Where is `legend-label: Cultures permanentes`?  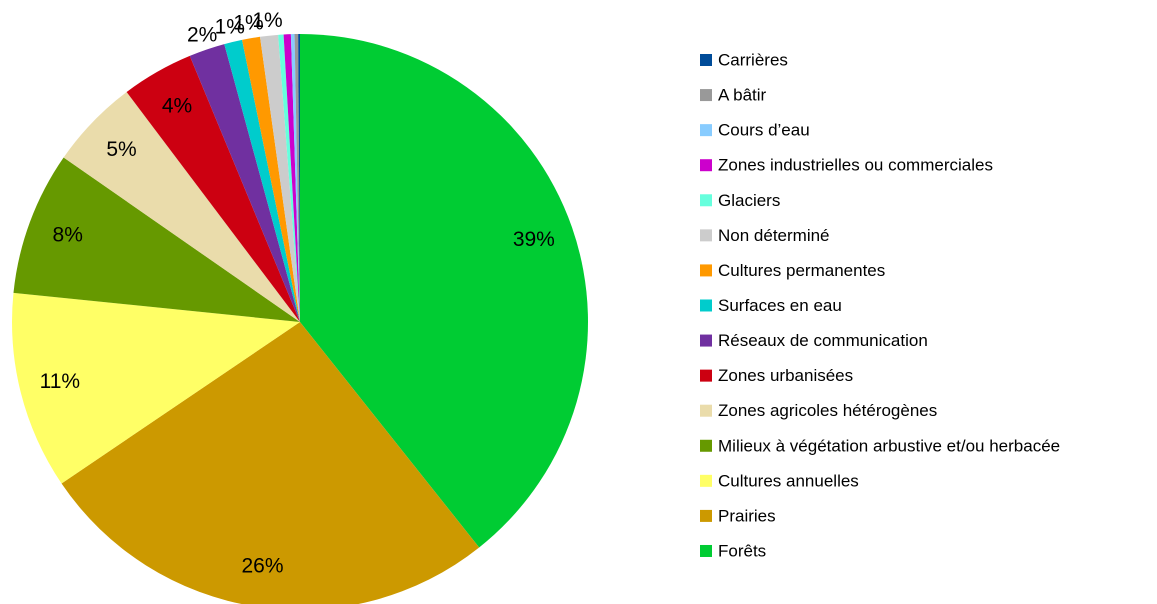
legend-label: Cultures permanentes is located at coordinates (801, 270).